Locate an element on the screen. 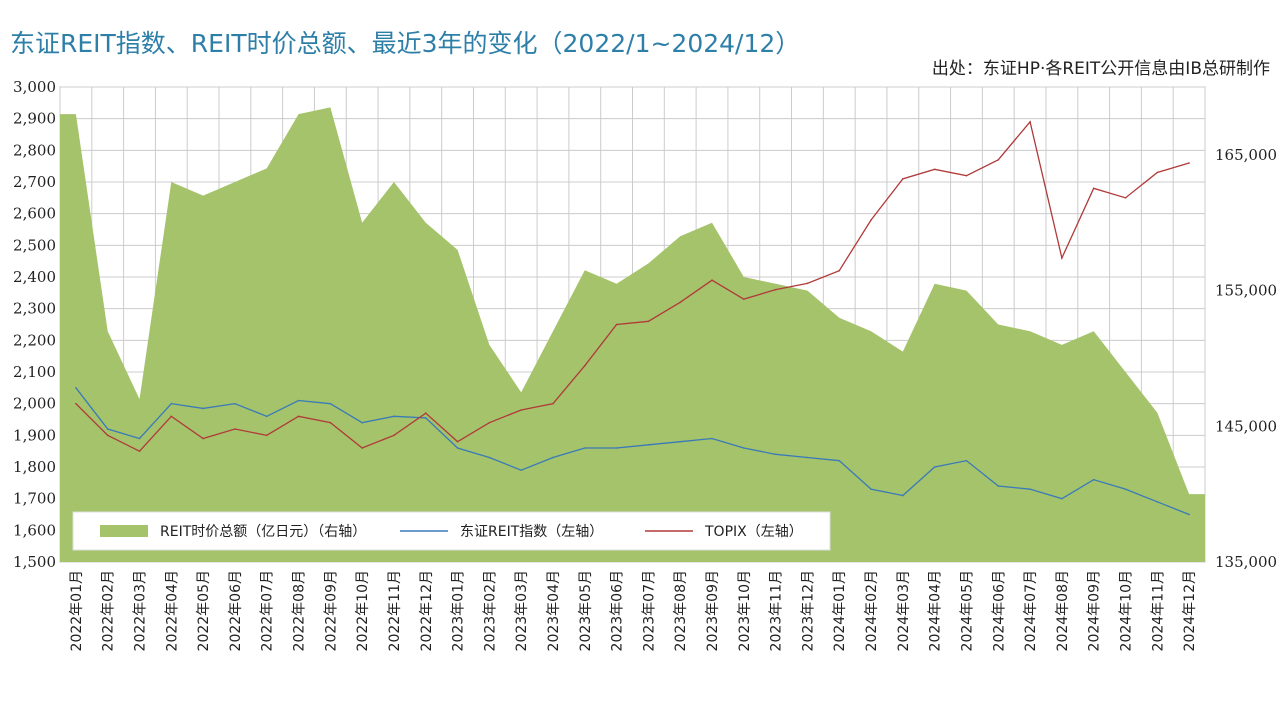  x-tick-label: 2022年07月 is located at coordinates (268, 610).